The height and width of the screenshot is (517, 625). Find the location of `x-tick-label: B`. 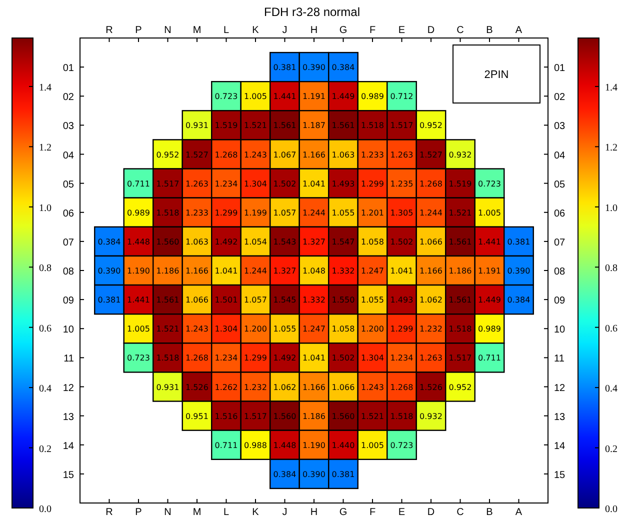

x-tick-label: B is located at coordinates (490, 512).